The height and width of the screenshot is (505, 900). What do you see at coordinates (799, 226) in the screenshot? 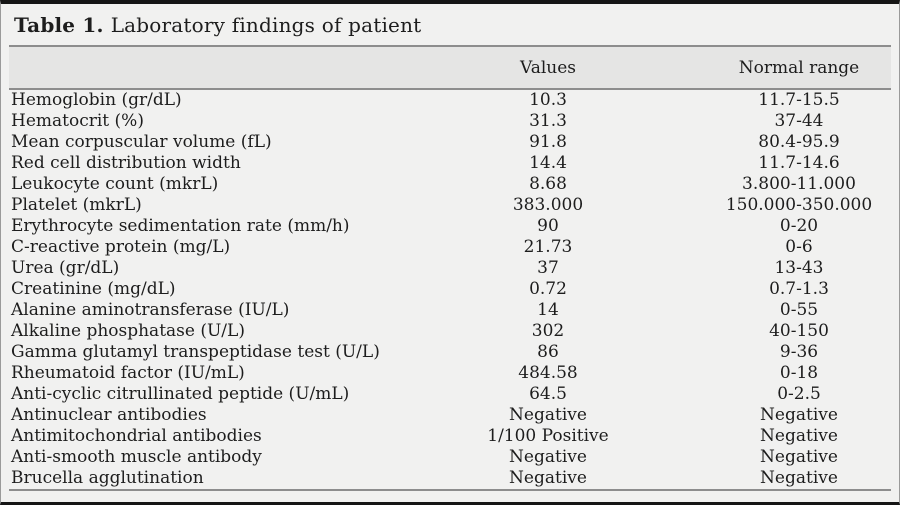
I see `cell-normal-range: 0-20` at bounding box center [799, 226].